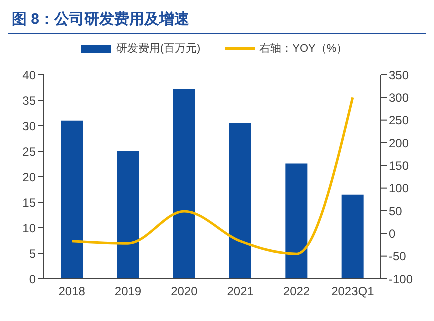 This screenshot has width=434, height=321. I want to click on y-tick-label: 40, so click(29, 75).